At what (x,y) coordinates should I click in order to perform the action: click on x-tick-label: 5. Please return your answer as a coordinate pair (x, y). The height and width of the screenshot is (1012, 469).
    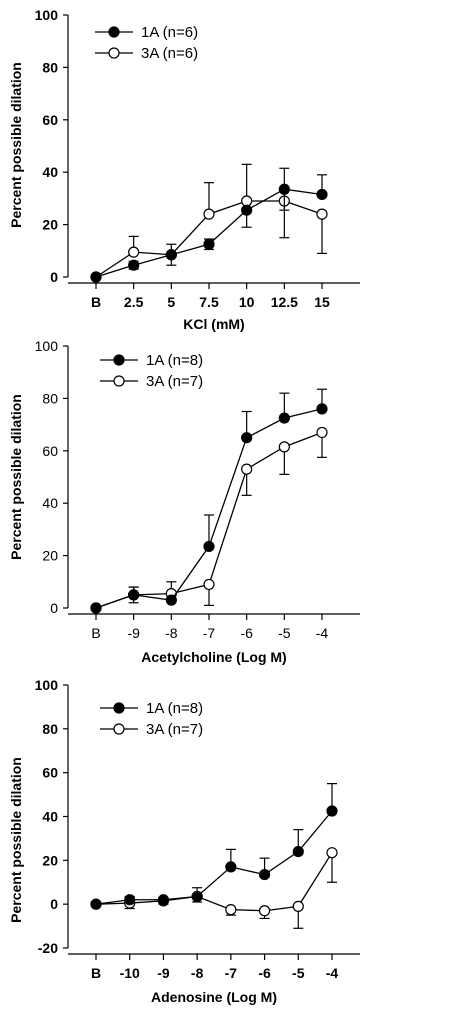
    Looking at the image, I should click on (171, 302).